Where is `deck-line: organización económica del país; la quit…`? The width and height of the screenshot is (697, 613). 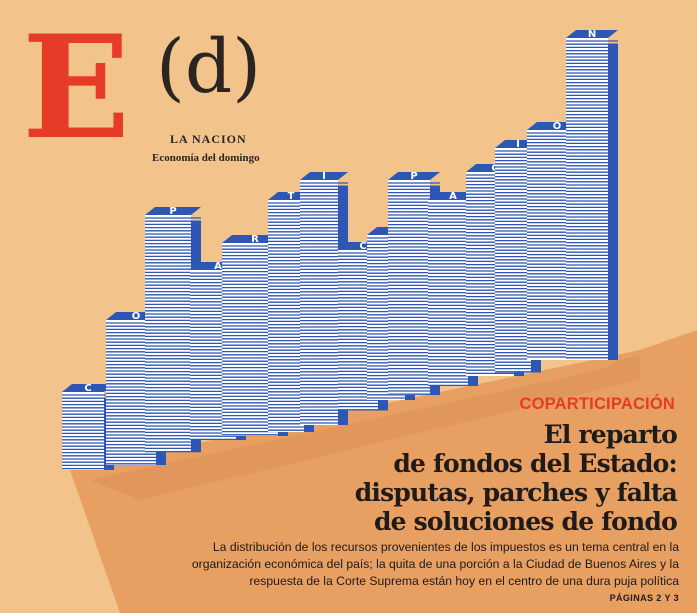 deck-line: organización económica del país; la quit… is located at coordinates (435, 564).